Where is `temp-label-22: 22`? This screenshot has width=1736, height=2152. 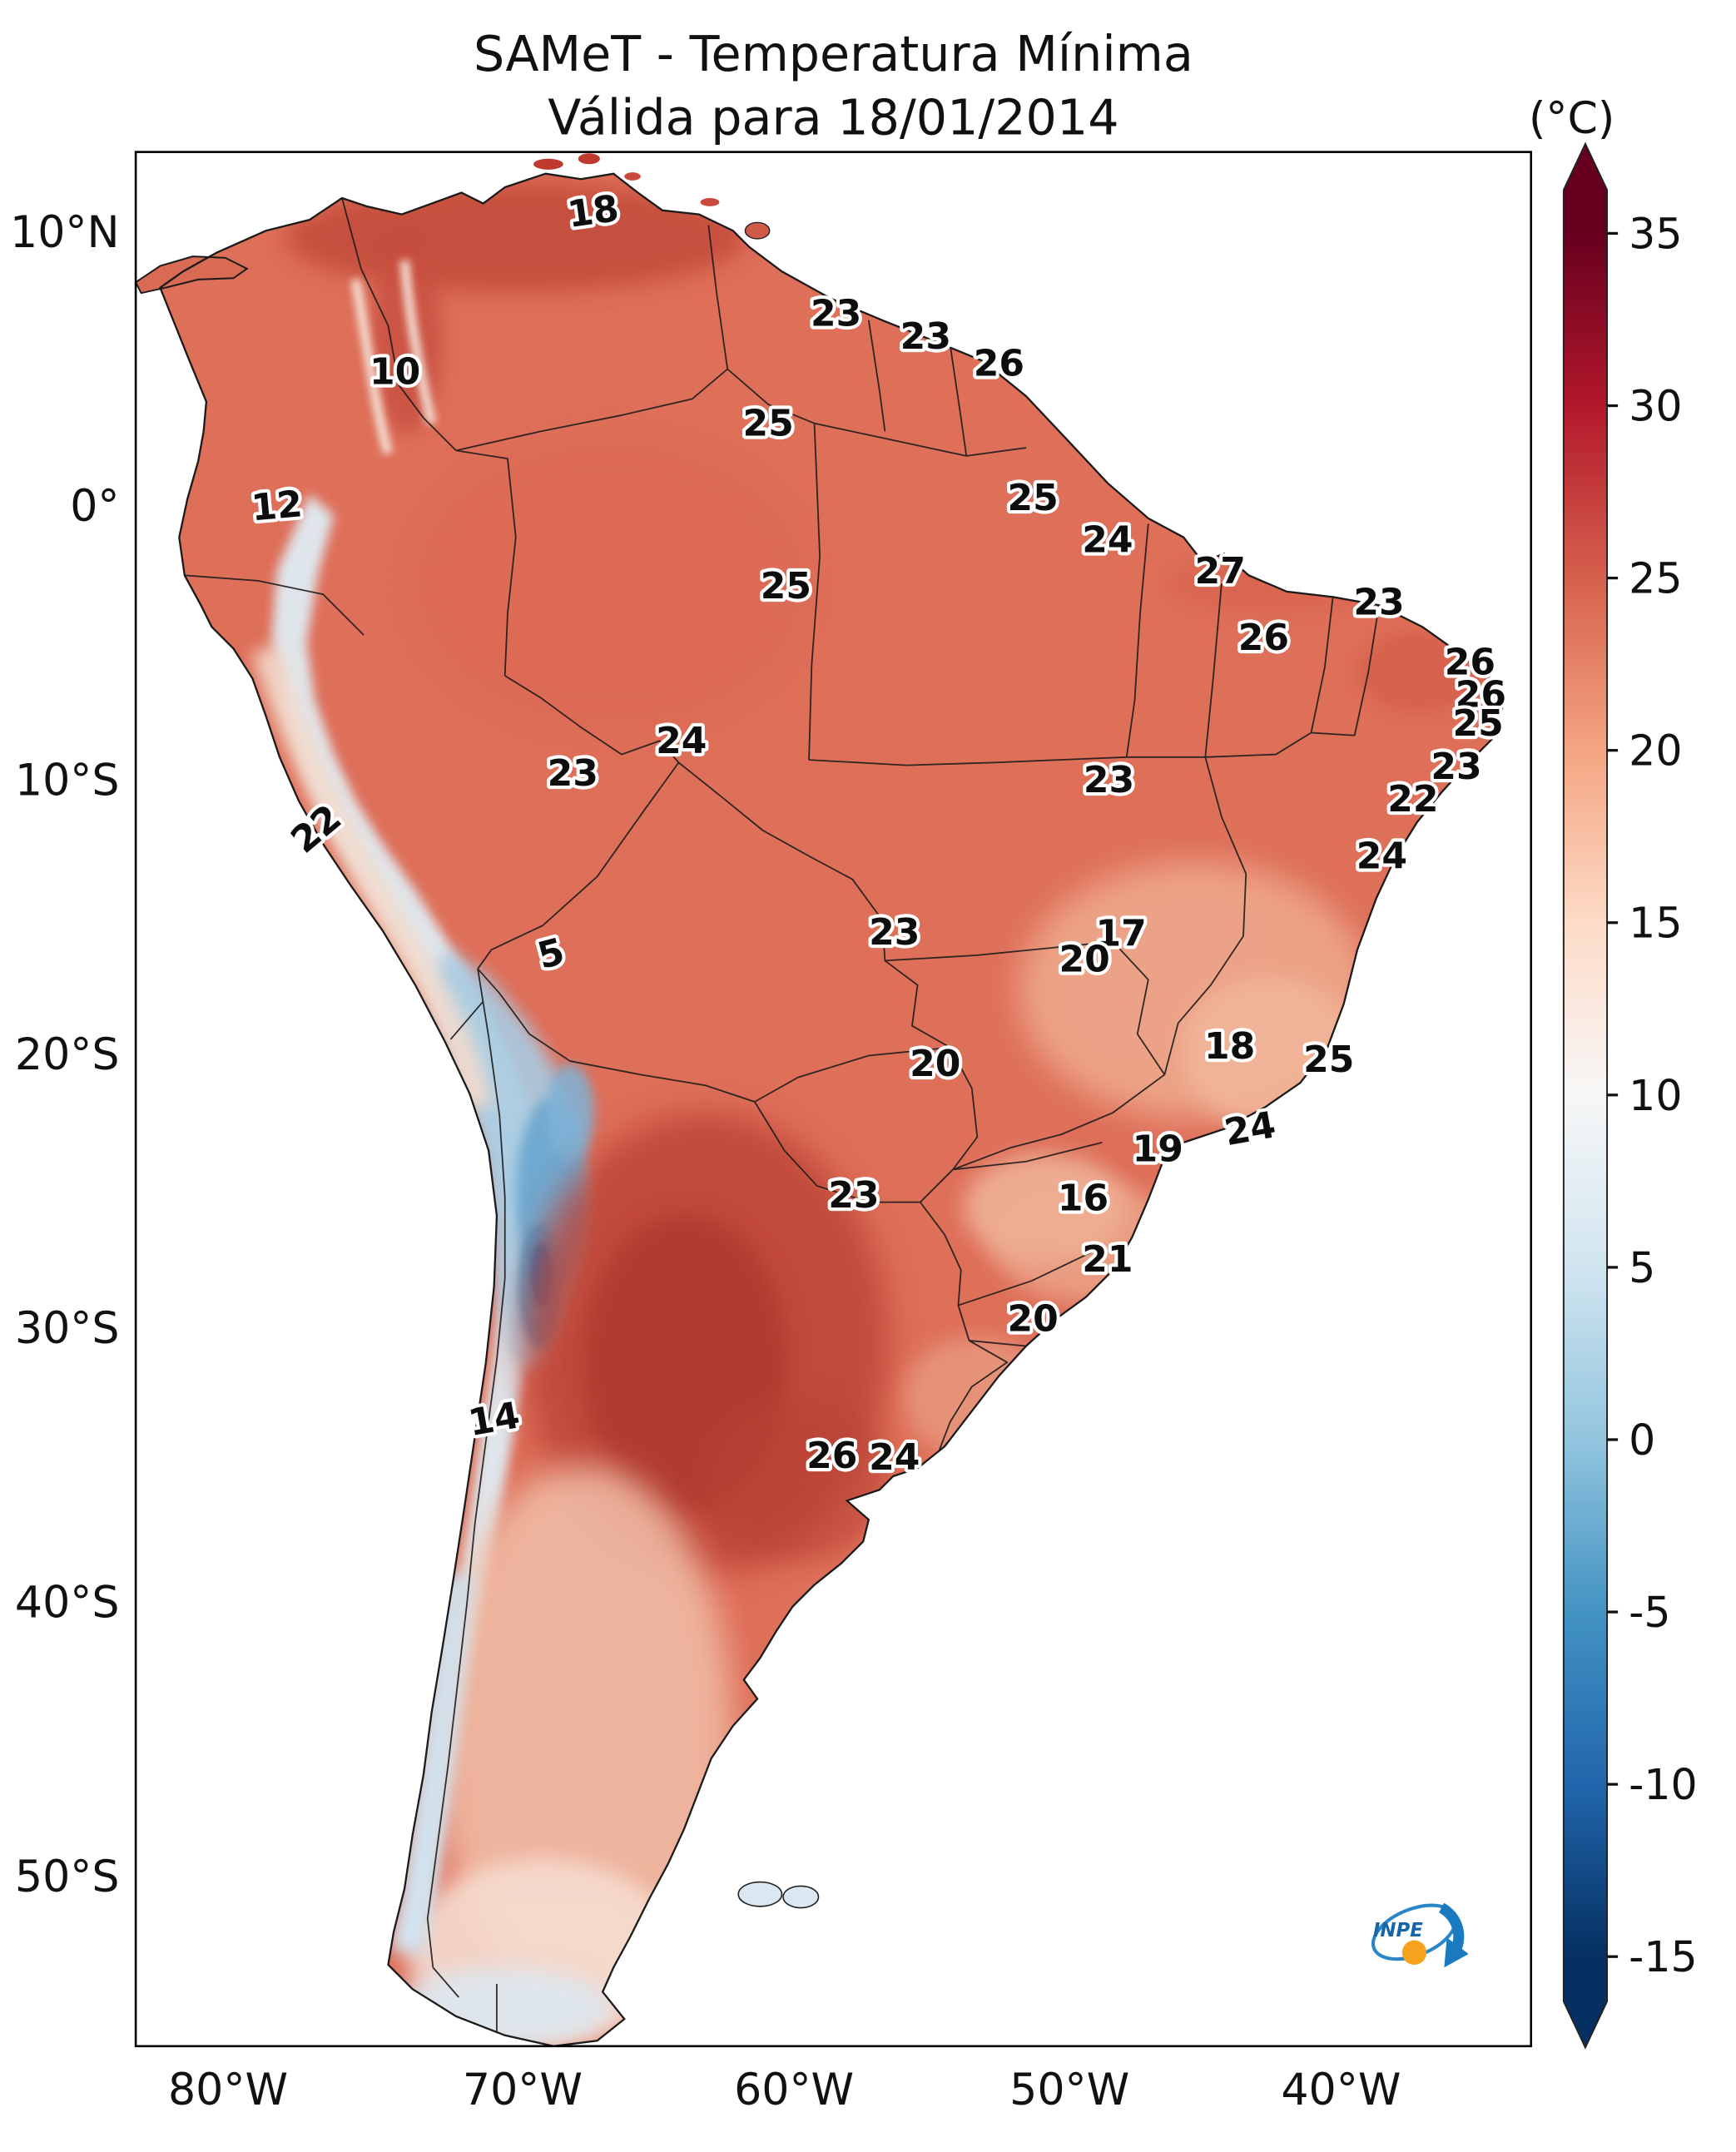 temp-label-22: 22 is located at coordinates (1412, 799).